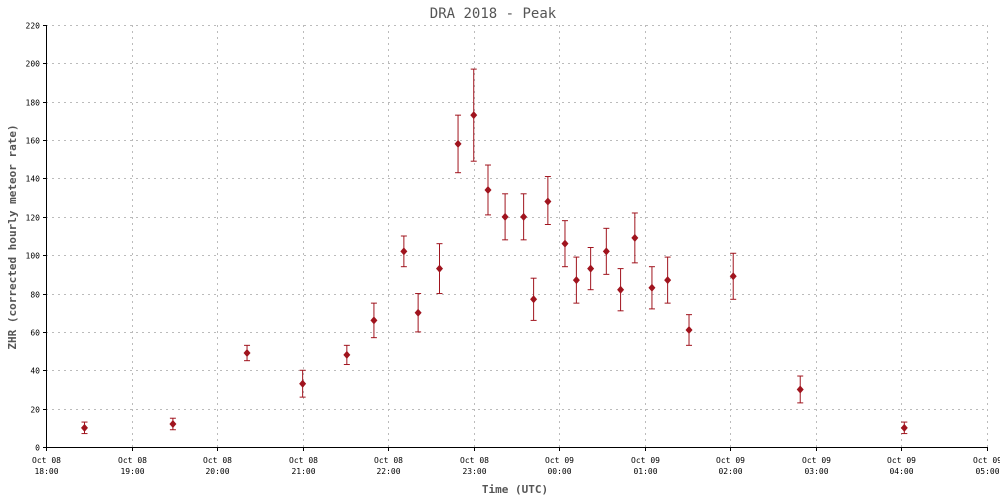 The height and width of the screenshot is (500, 1000). I want to click on y-tick-label: 140, so click(33, 179).